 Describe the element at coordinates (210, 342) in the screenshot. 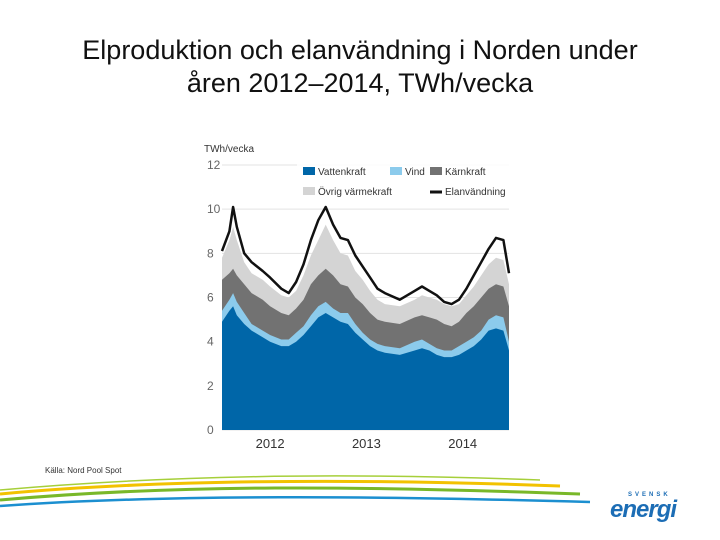

I see `y-tick-label: 4` at that location.